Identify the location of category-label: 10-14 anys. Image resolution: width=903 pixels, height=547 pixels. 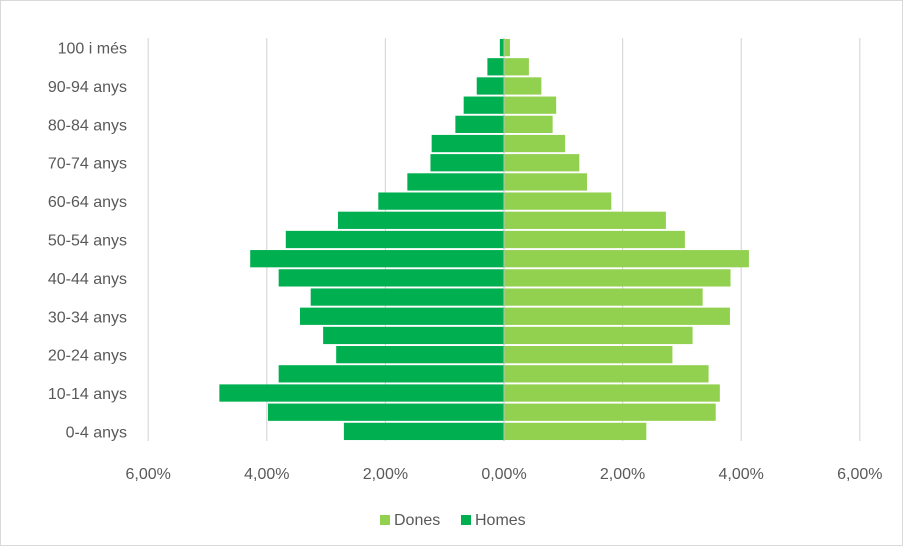
(87, 394).